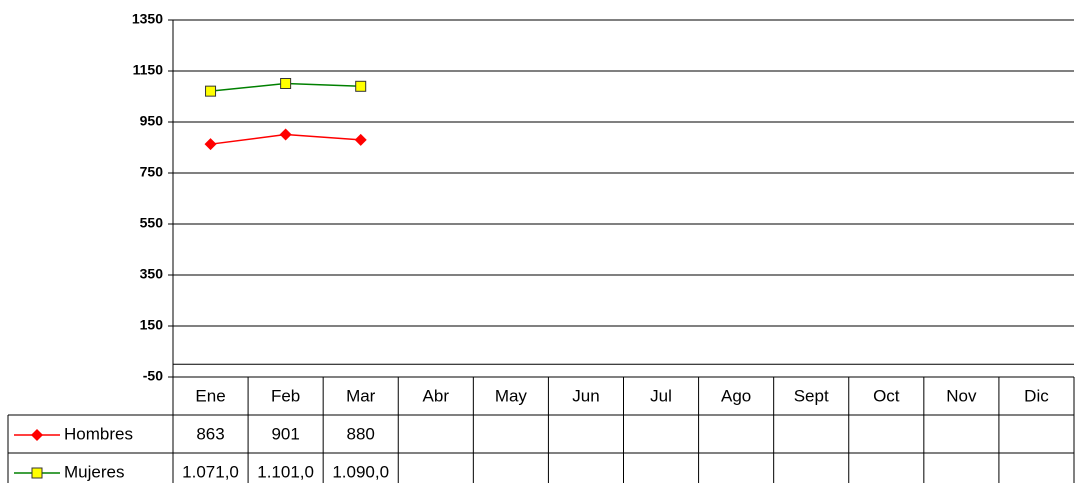 The width and height of the screenshot is (1075, 483). I want to click on y-tick-label: 950, so click(152, 121).